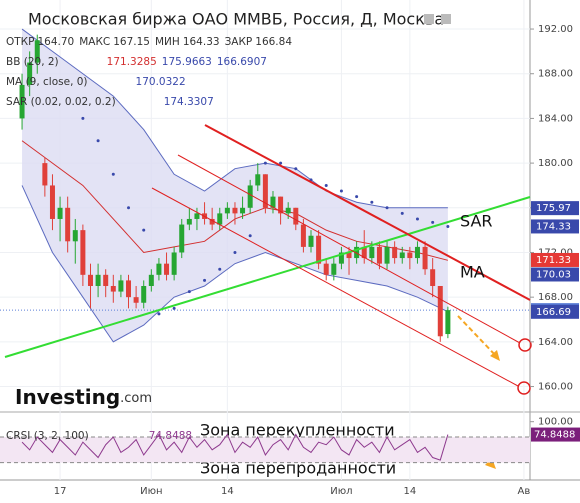 The image size is (580, 503). I want to click on y-tick-label: 188.00, so click(555, 74).